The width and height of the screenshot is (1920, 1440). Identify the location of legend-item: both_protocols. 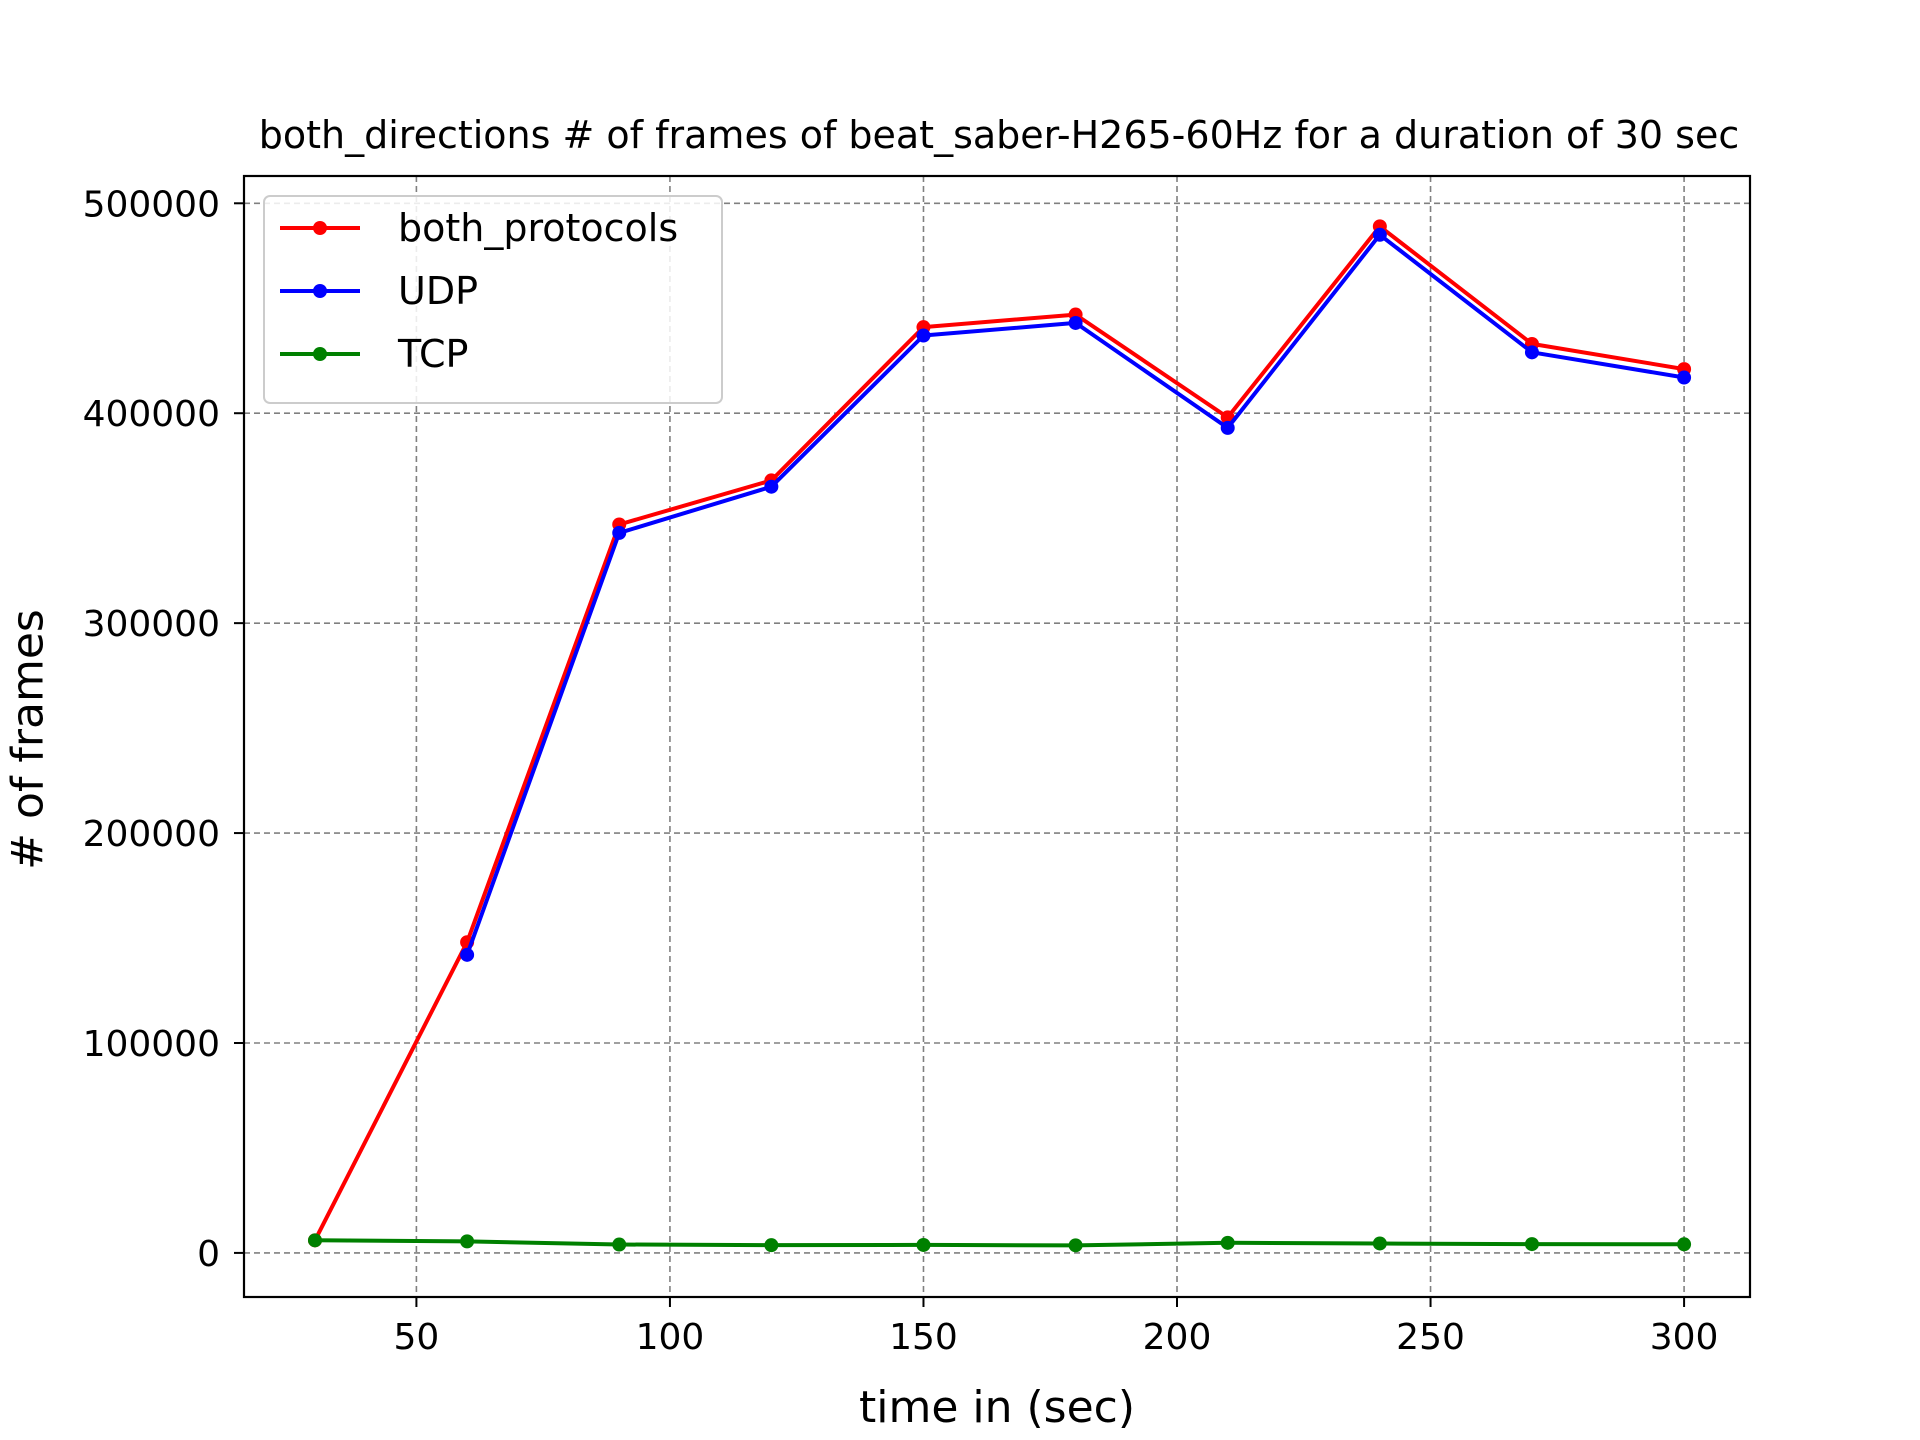
(479, 228).